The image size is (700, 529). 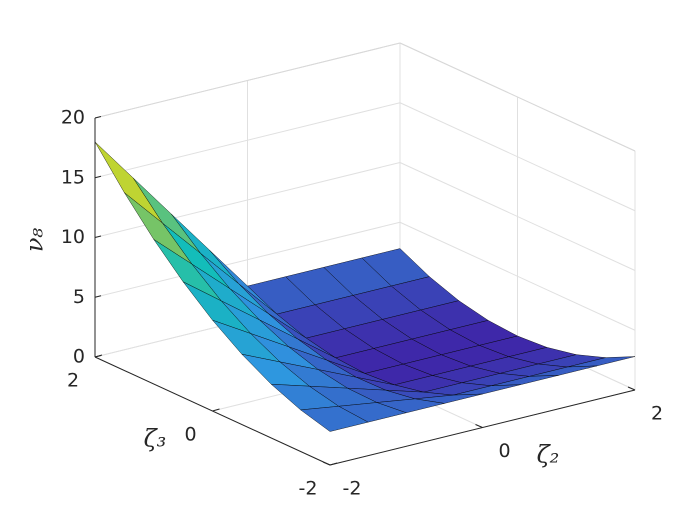 What do you see at coordinates (35, 240) in the screenshot?
I see `z-axis-label: ν₈` at bounding box center [35, 240].